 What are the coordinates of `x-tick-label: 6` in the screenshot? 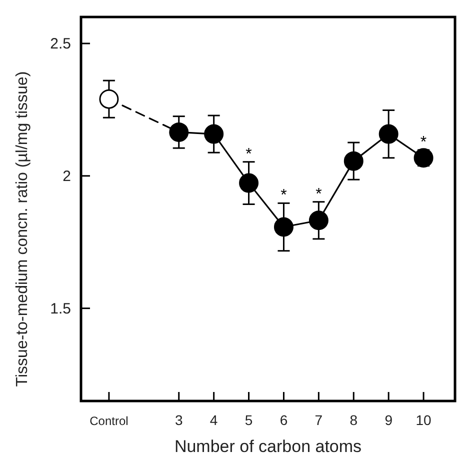 It's located at (284, 420).